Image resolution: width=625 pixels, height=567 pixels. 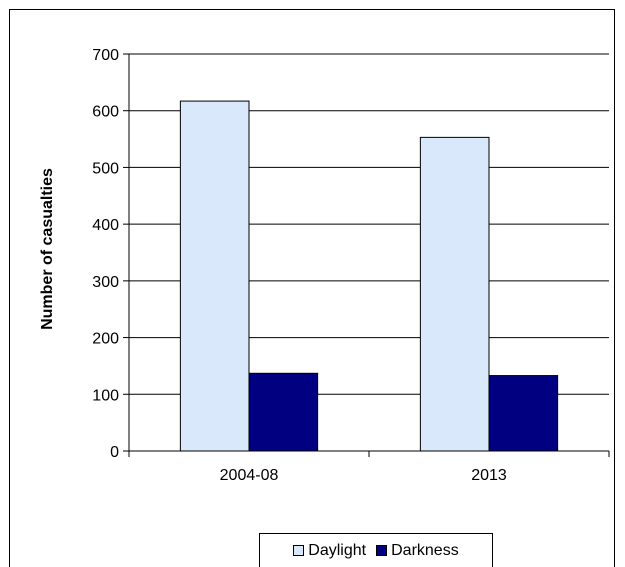 What do you see at coordinates (337, 550) in the screenshot?
I see `legend-label-daylight: Daylight` at bounding box center [337, 550].